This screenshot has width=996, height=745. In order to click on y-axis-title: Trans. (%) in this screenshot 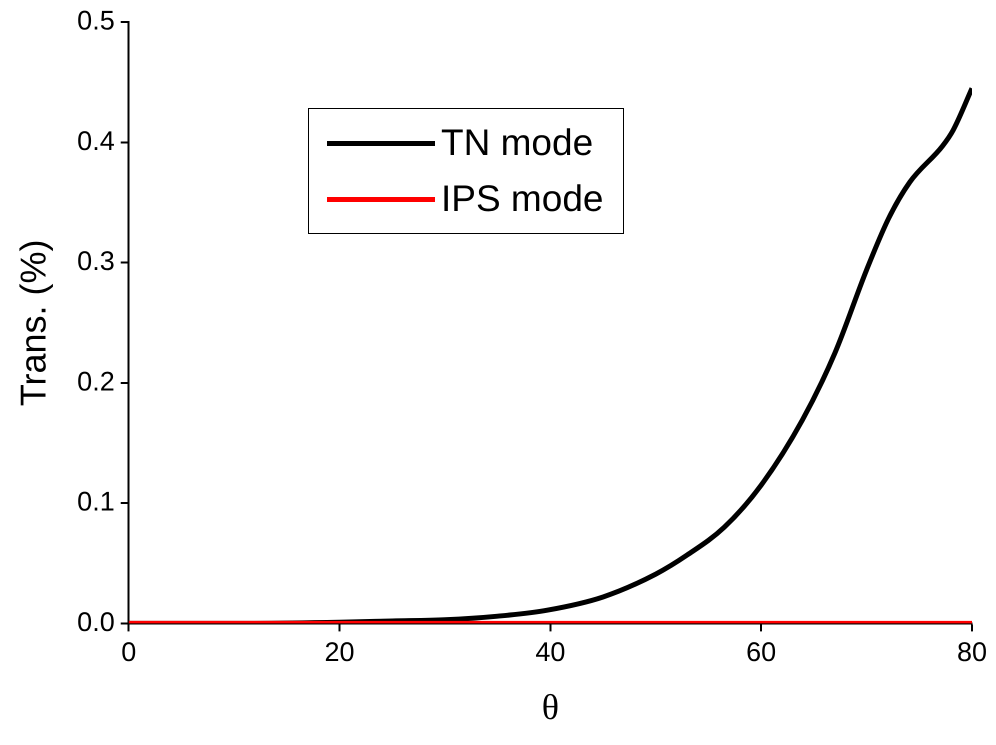, I will do `click(33, 322)`.